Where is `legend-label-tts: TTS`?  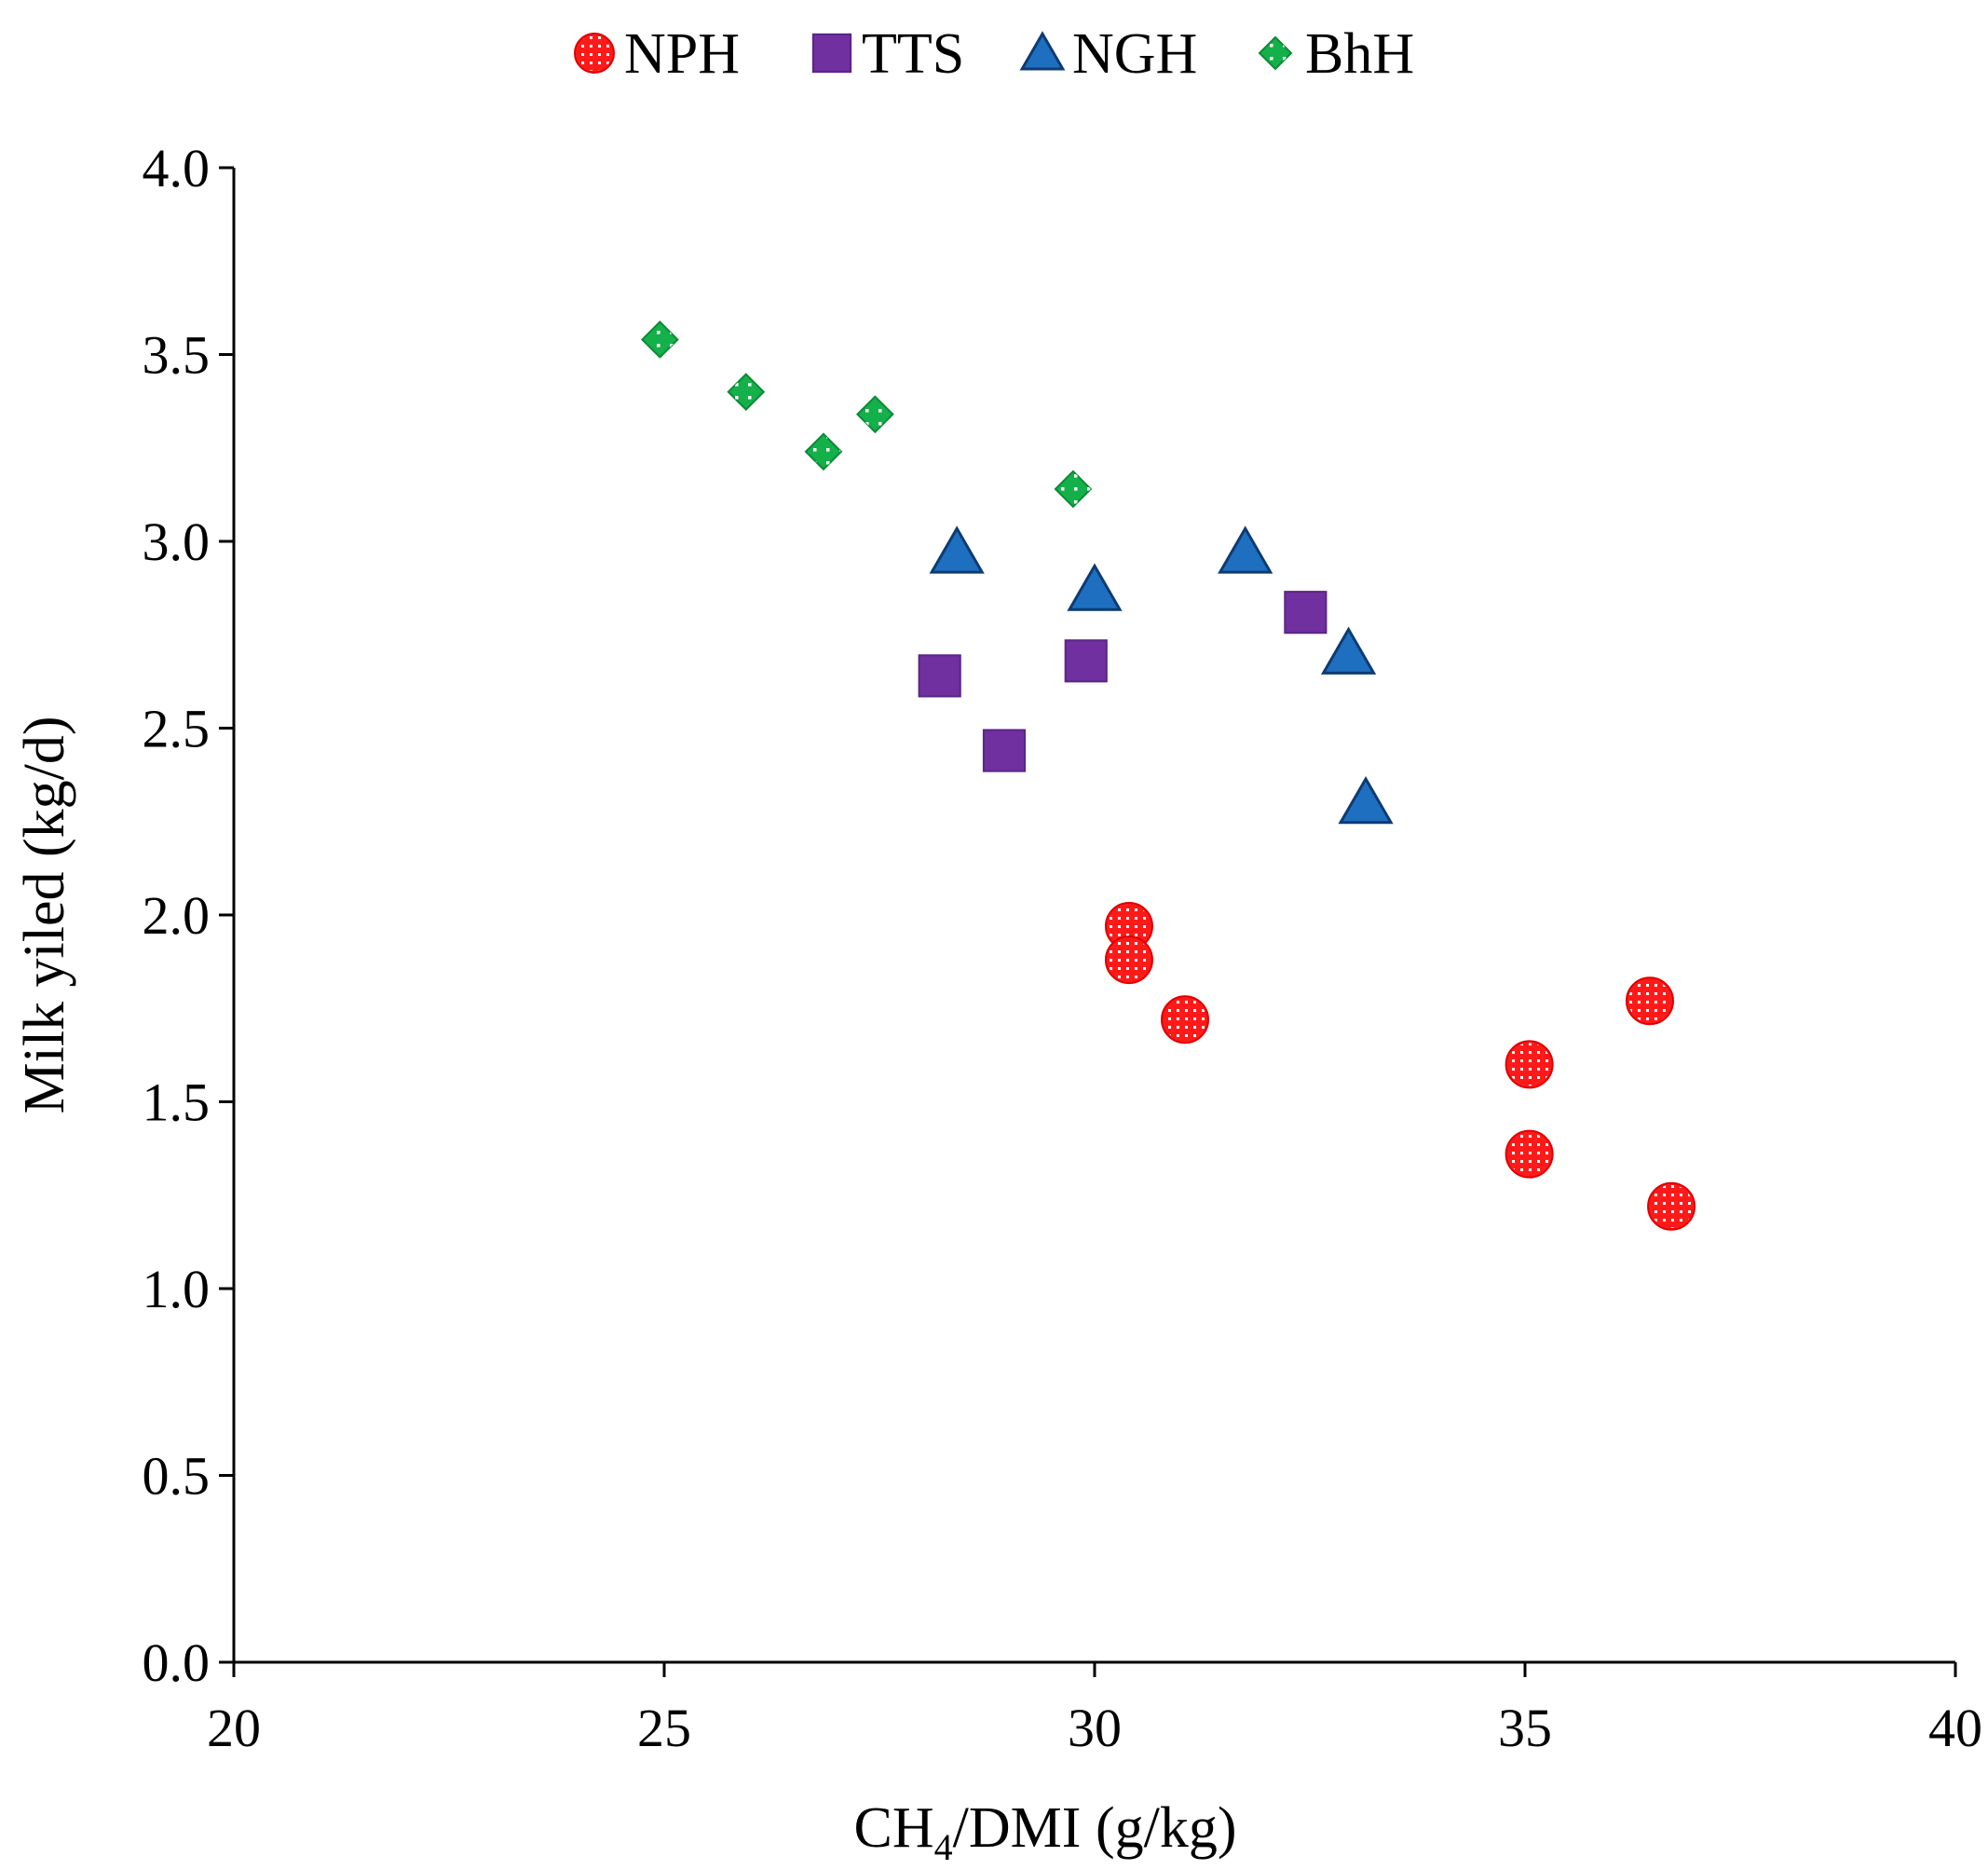
legend-label-tts: TTS is located at coordinates (913, 54).